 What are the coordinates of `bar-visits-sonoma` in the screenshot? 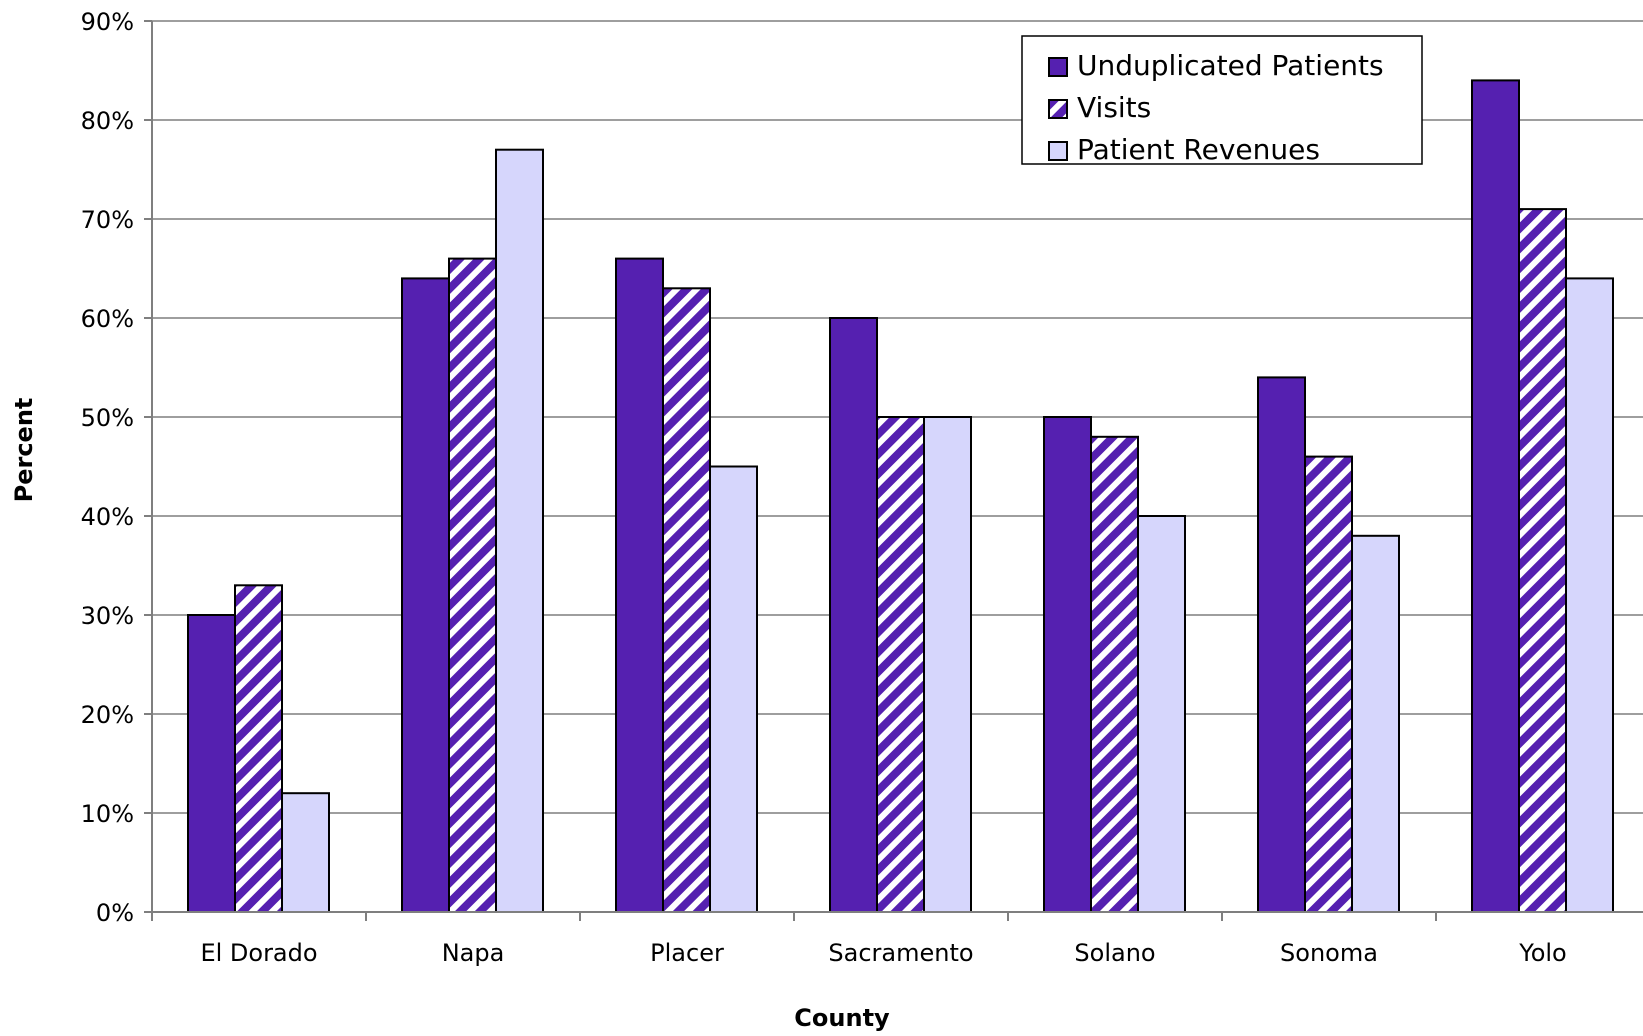 It's located at (1328, 684).